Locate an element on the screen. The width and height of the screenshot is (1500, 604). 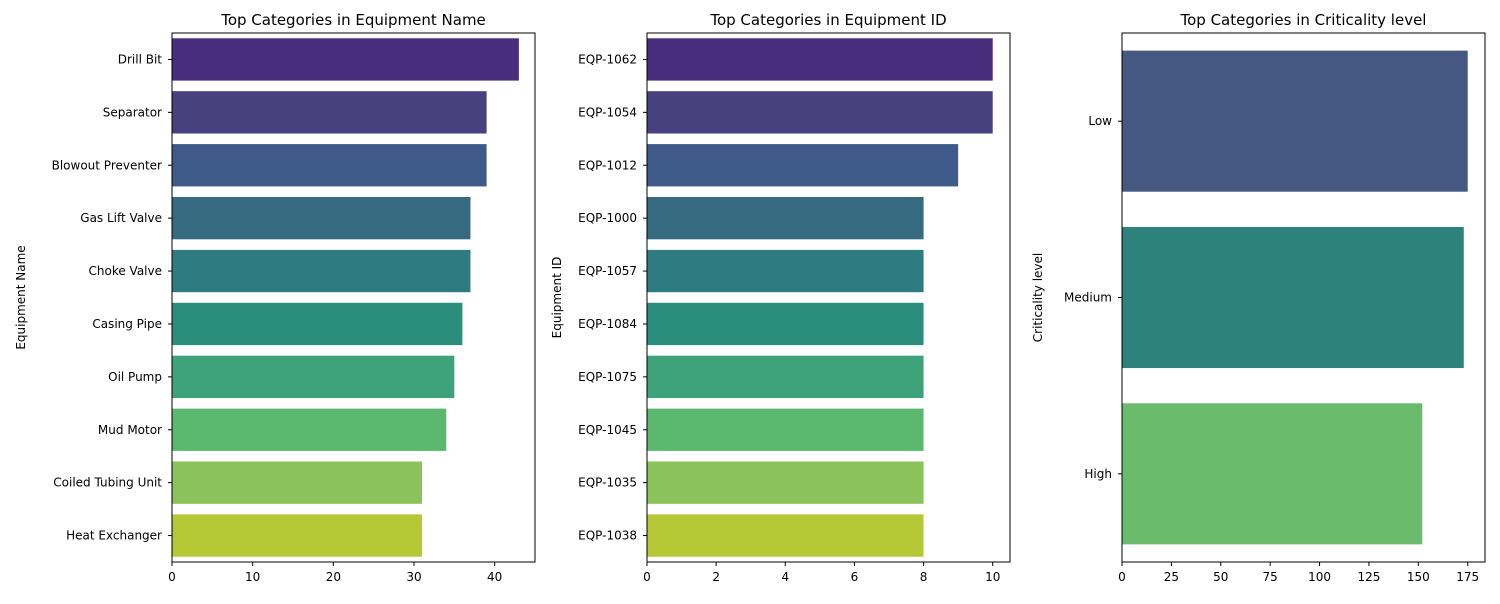
y-tick-label: Low is located at coordinates (1100, 121).